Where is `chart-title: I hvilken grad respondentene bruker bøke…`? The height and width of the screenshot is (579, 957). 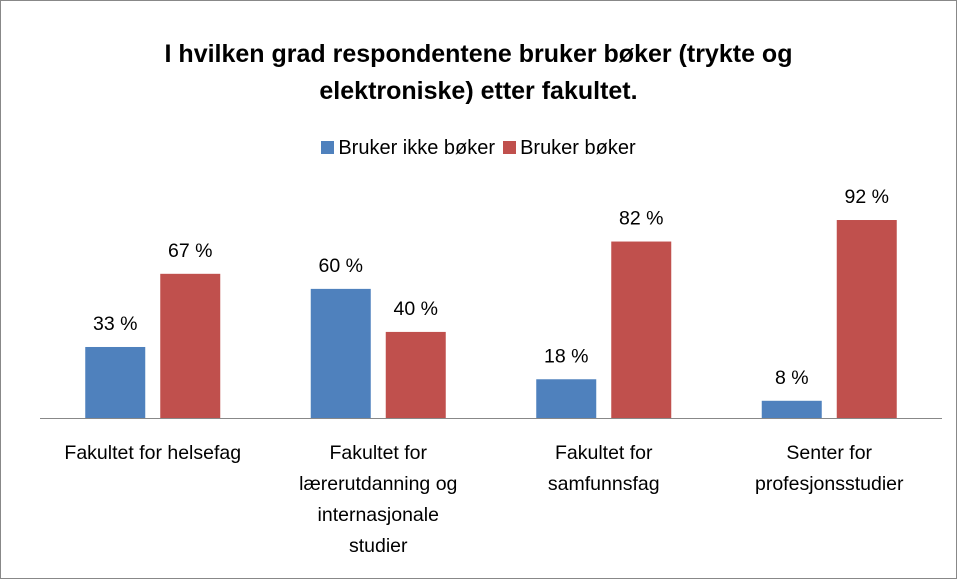
chart-title: I hvilken grad respondentene bruker bøke… is located at coordinates (478, 72).